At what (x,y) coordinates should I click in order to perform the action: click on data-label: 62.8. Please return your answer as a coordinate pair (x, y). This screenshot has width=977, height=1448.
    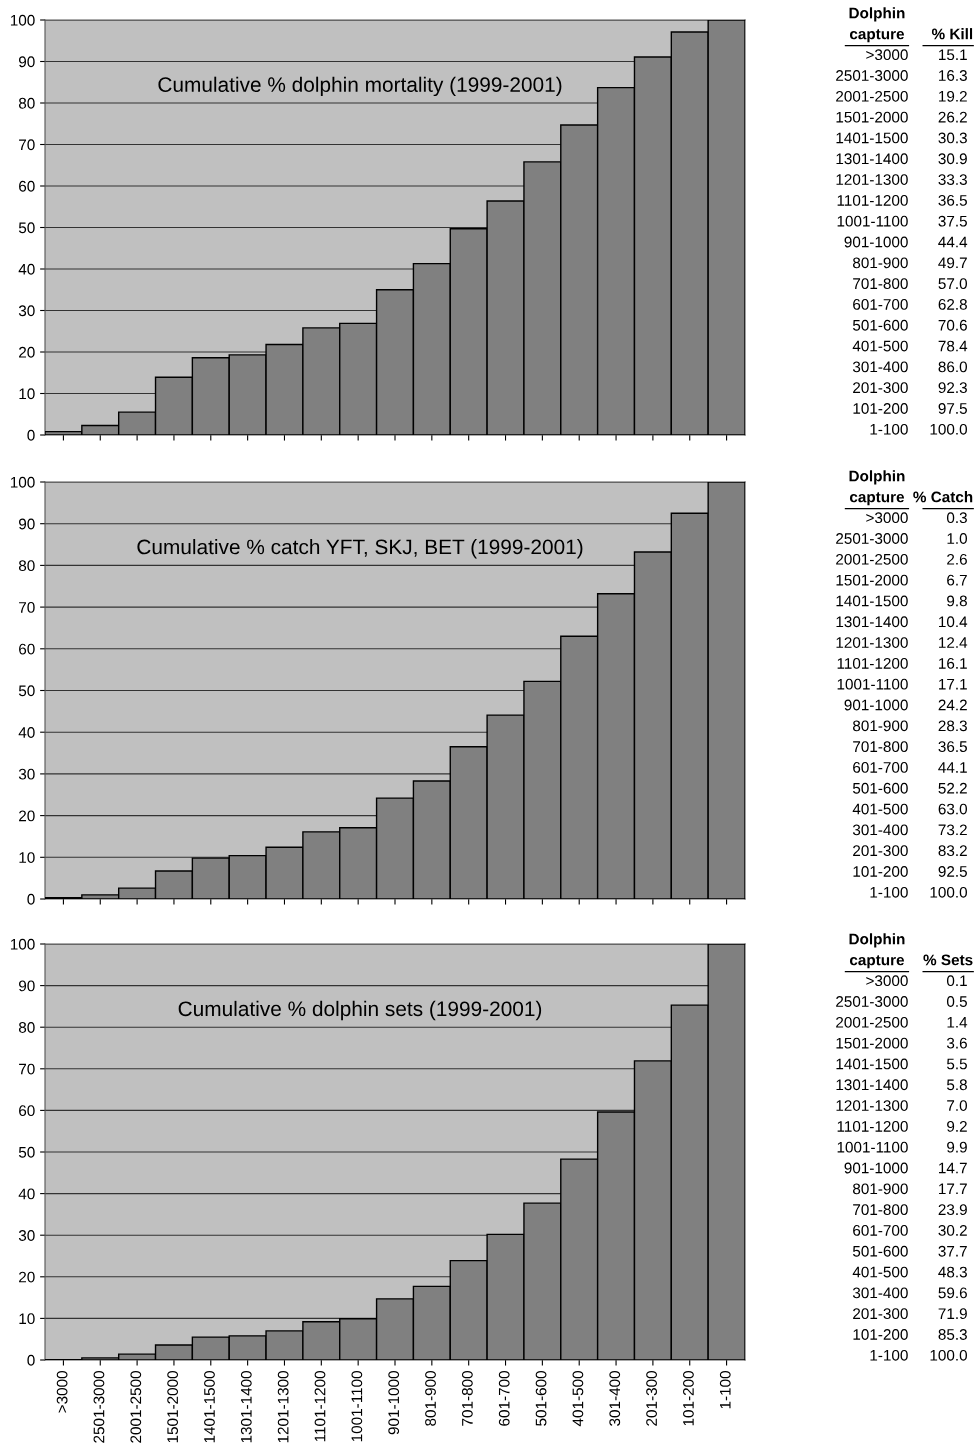
    Looking at the image, I should click on (952, 304).